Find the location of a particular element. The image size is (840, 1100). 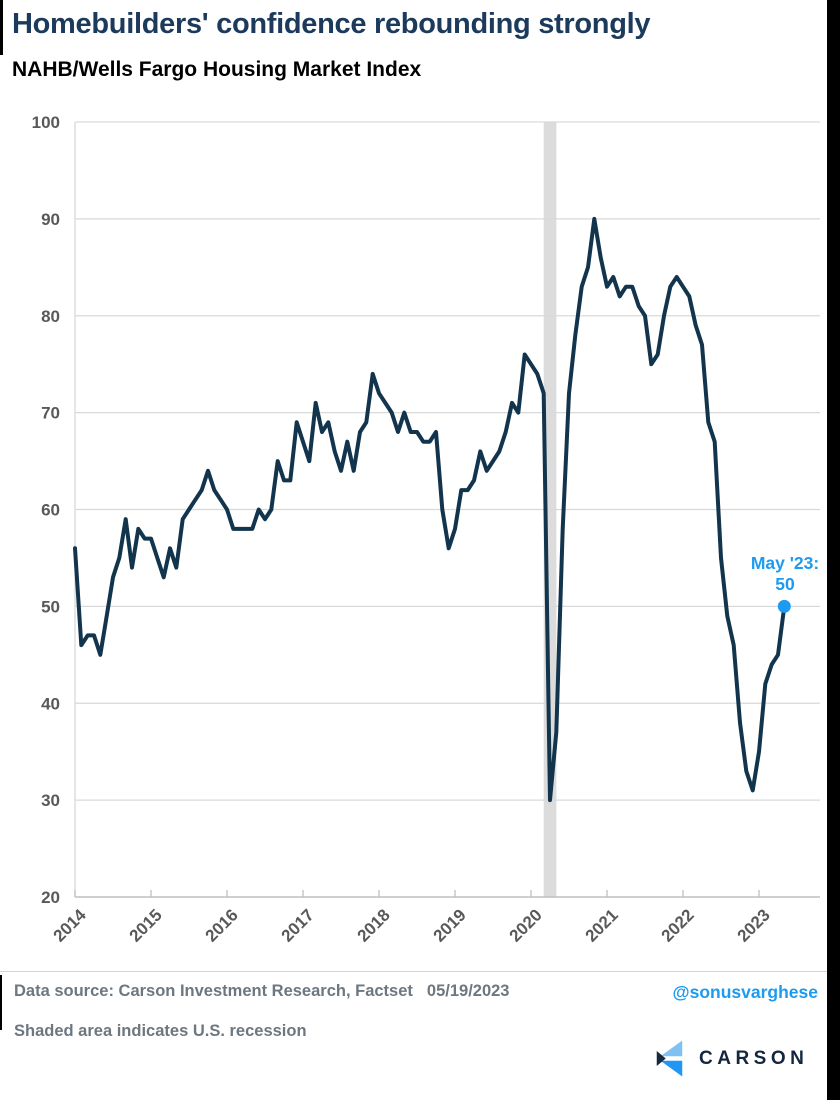

latest-point-marker is located at coordinates (784, 606).